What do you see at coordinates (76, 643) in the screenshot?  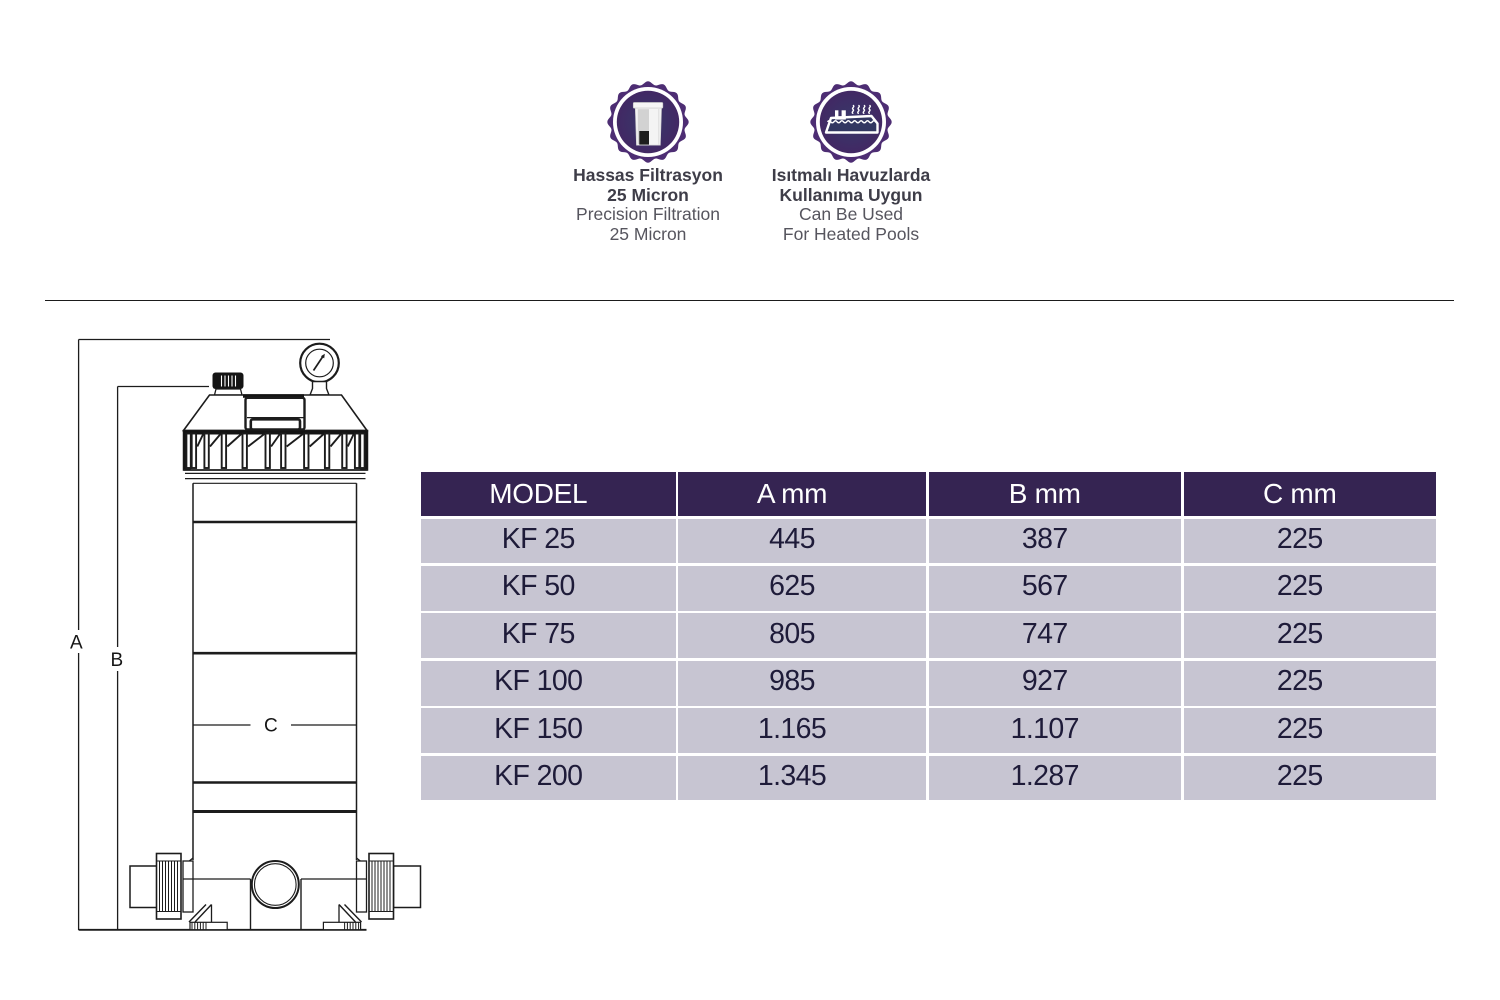 I see `svg-text: A` at bounding box center [76, 643].